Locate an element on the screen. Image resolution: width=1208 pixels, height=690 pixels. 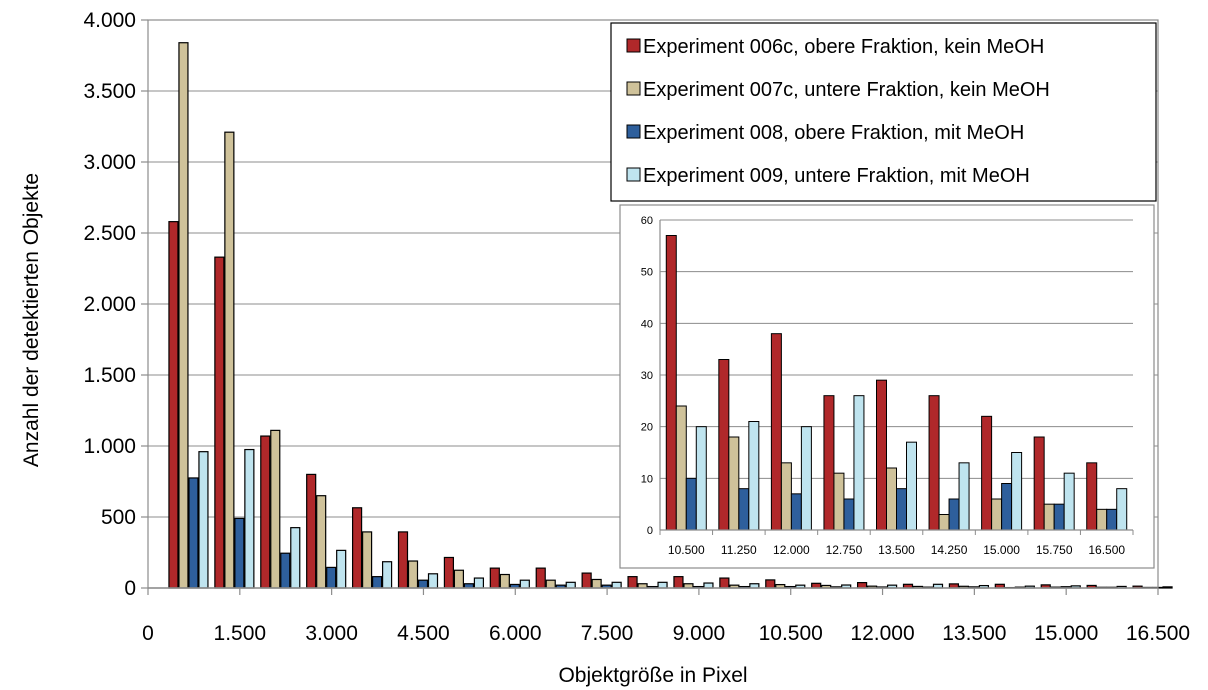
inset-y-tick-label: 60 is located at coordinates (647, 221).